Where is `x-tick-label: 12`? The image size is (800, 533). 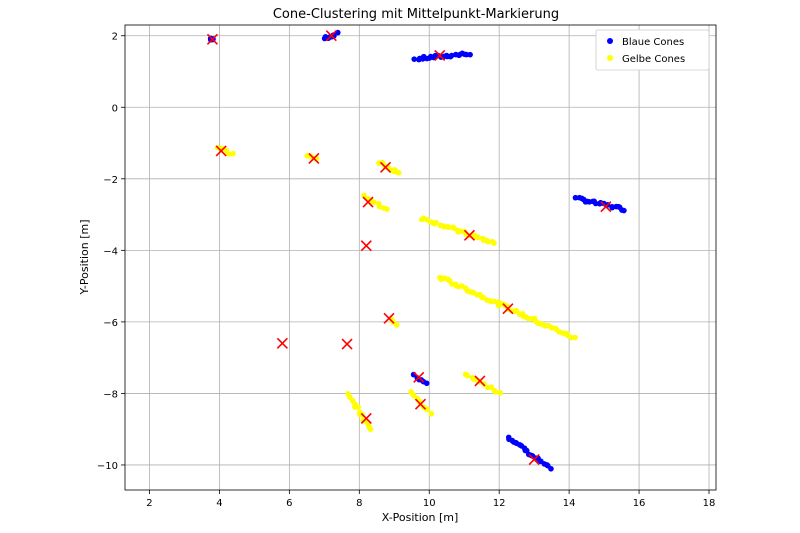
x-tick-label: 12 is located at coordinates (499, 503).